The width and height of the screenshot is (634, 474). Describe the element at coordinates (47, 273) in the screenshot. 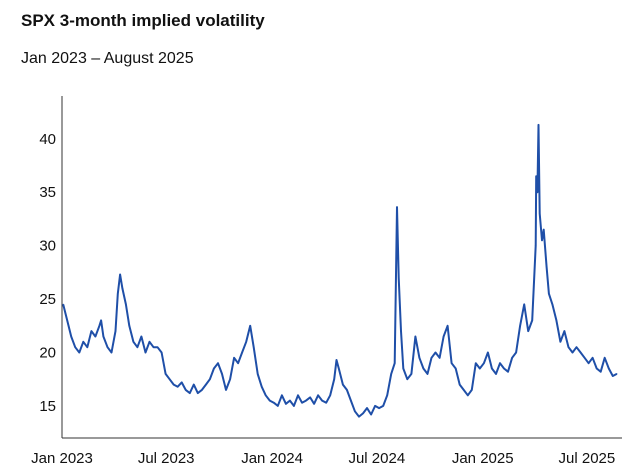

I see `y-tick-labels: 15 20 25 30 35 40` at that location.